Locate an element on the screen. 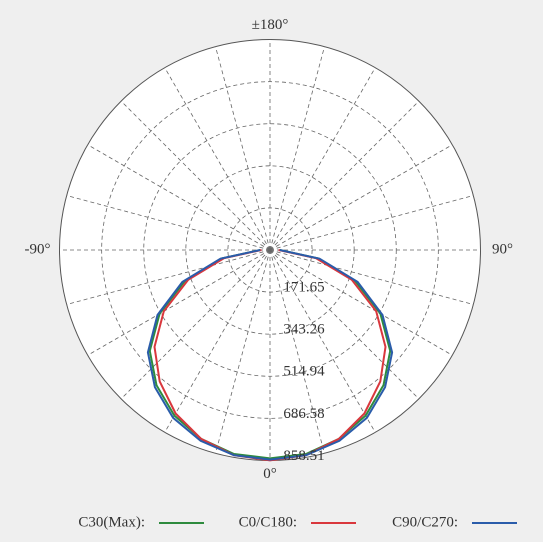 This screenshot has height=542, width=543. legend-label: C90/C270: is located at coordinates (425, 522).